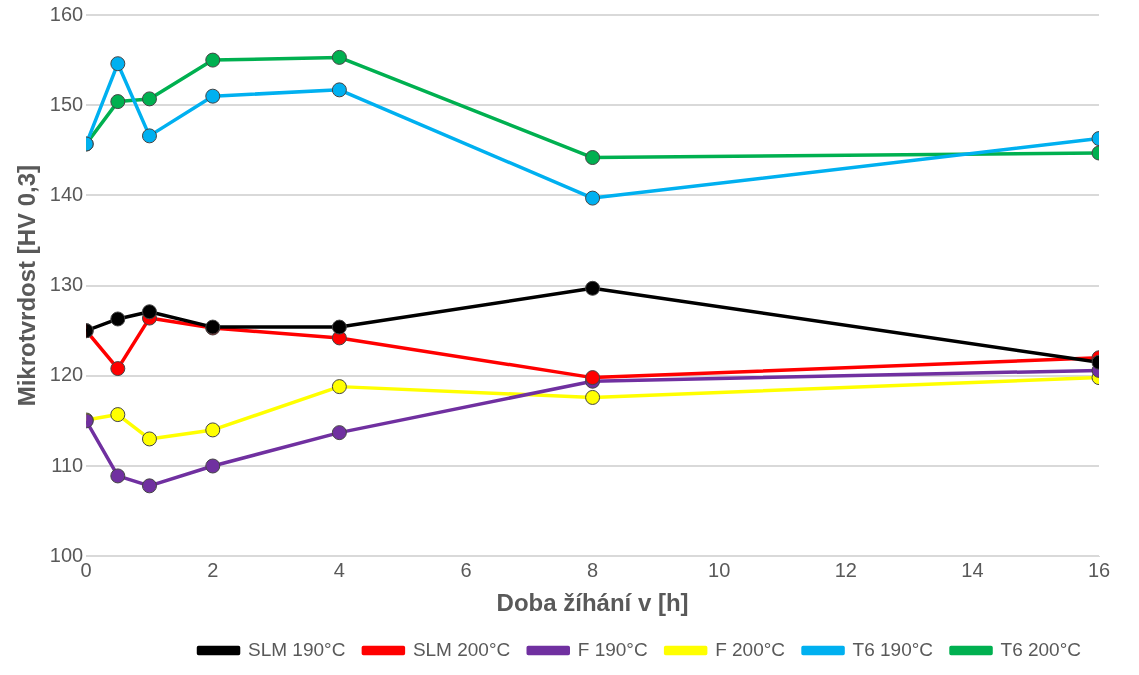  What do you see at coordinates (1099, 569) in the screenshot?
I see `x-tick-label: 16` at bounding box center [1099, 569].